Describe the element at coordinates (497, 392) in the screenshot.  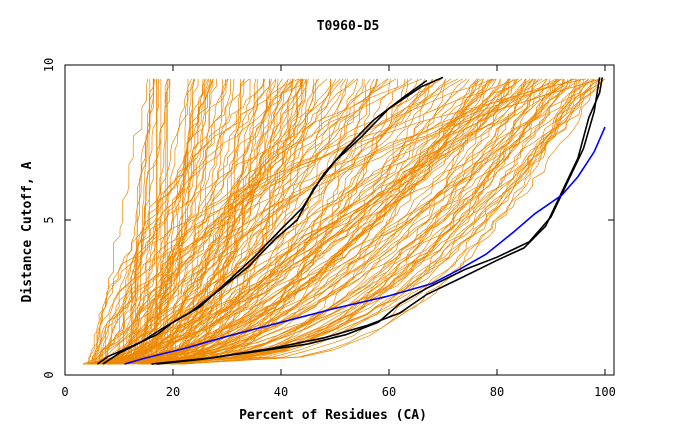
I see `x-tick-label: 80` at that location.